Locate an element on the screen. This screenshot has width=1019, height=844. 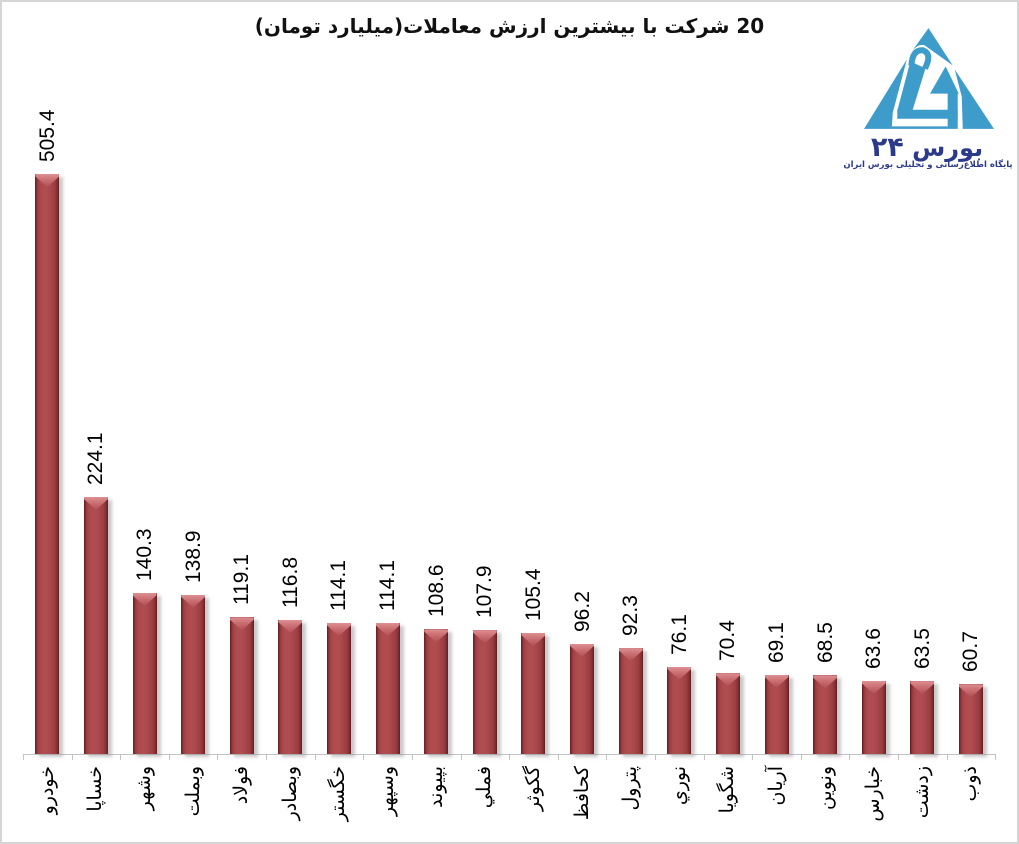
bar-category-label: وشهر is located at coordinates (144, 788).